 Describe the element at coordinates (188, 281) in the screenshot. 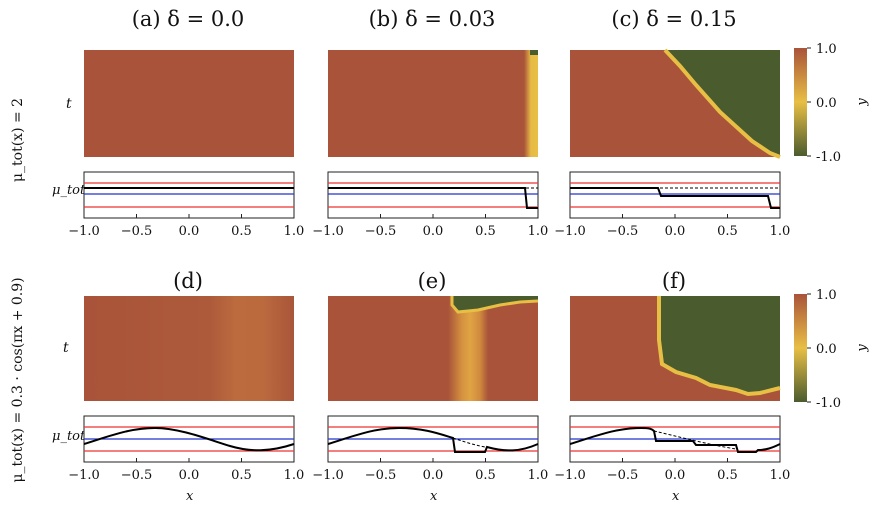

I see `title-d: (d)` at that location.